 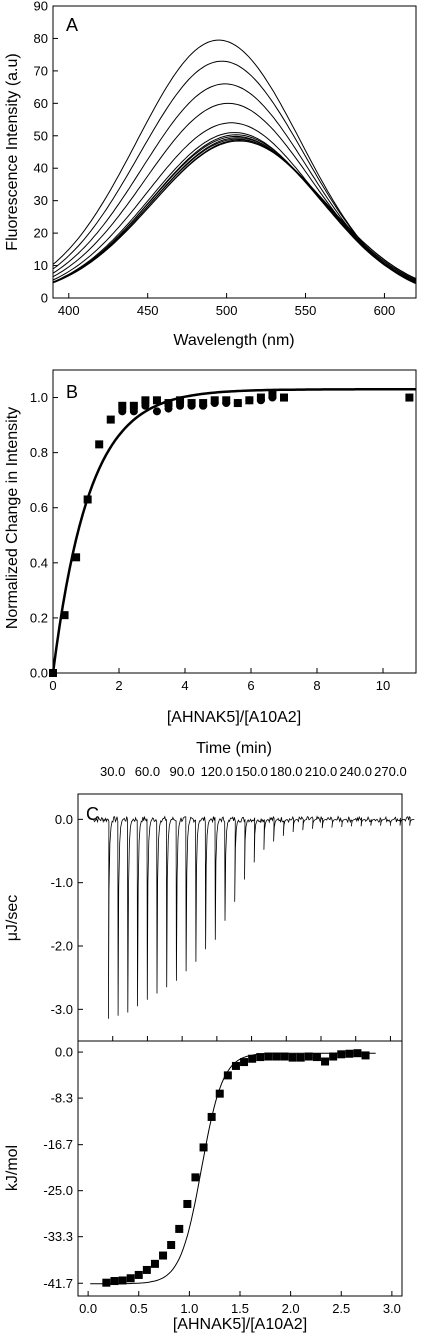 I want to click on y-tick-label: 80, so click(x=41, y=38).